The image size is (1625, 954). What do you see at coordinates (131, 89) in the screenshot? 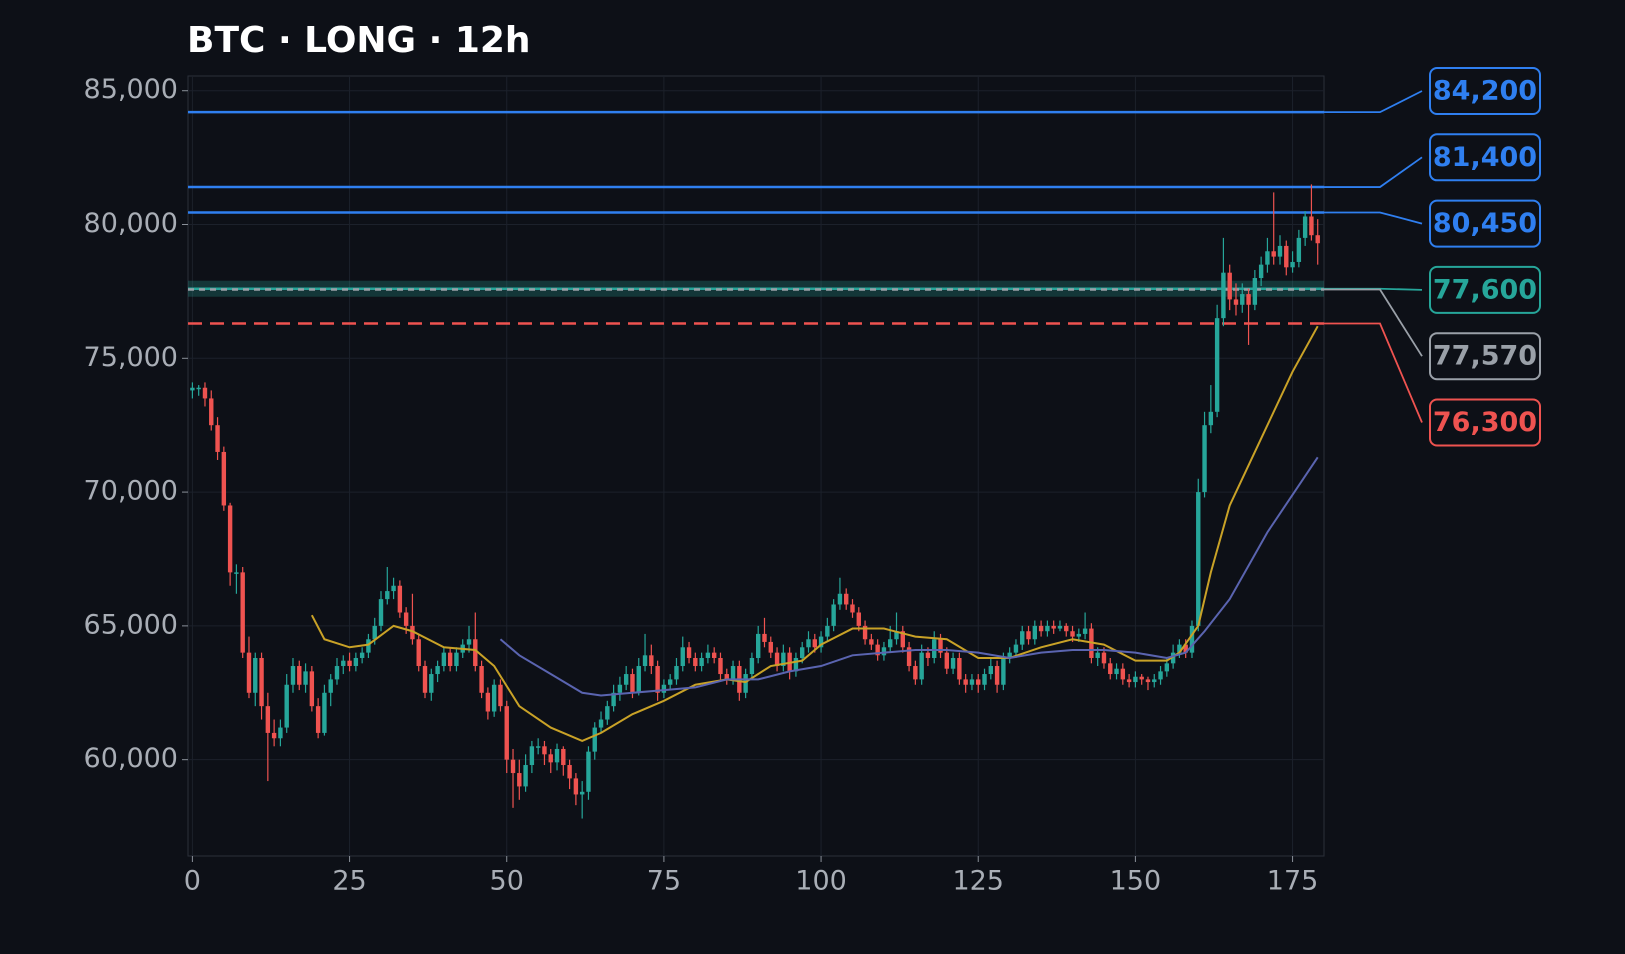
I see `y-tick-label: 85,000` at bounding box center [131, 89].